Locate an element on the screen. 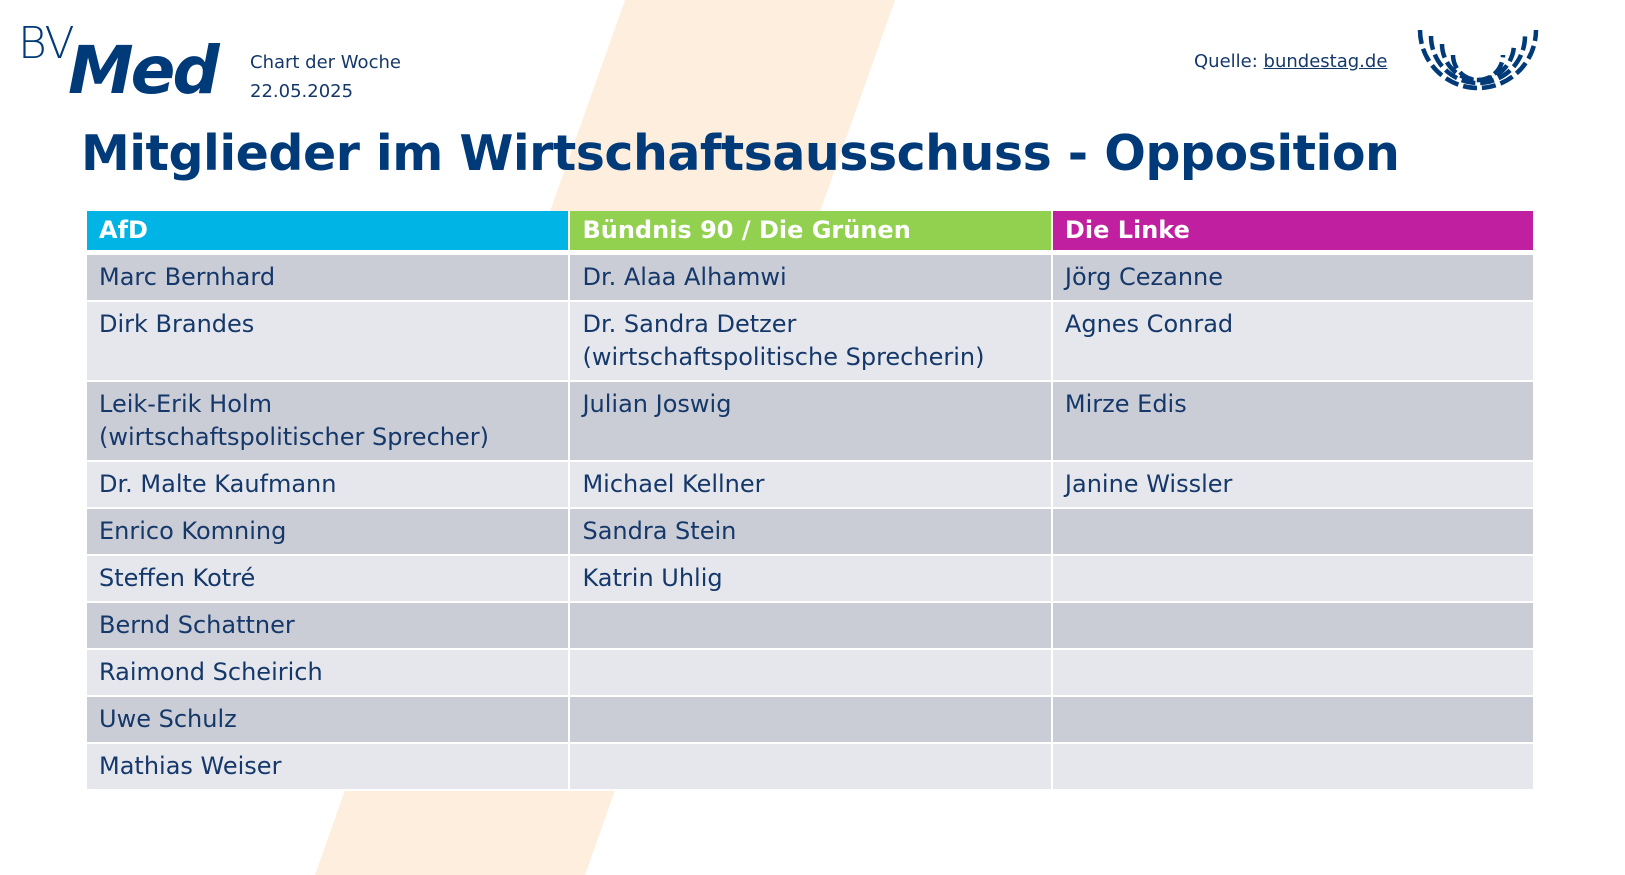 This screenshot has width=1625, height=875. member-cell: Katrin Uhlig is located at coordinates (811, 578).